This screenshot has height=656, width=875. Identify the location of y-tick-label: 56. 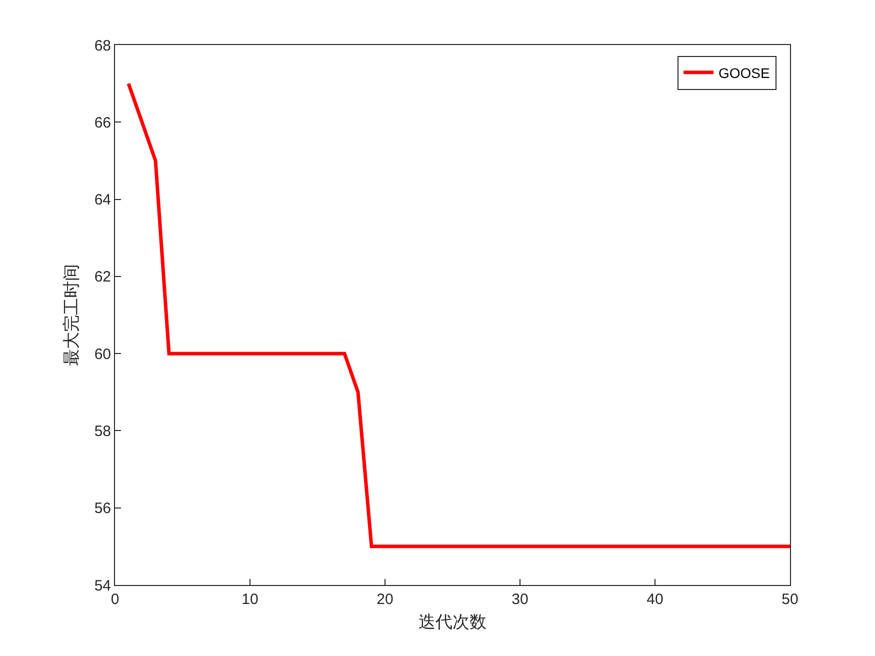
(102, 509).